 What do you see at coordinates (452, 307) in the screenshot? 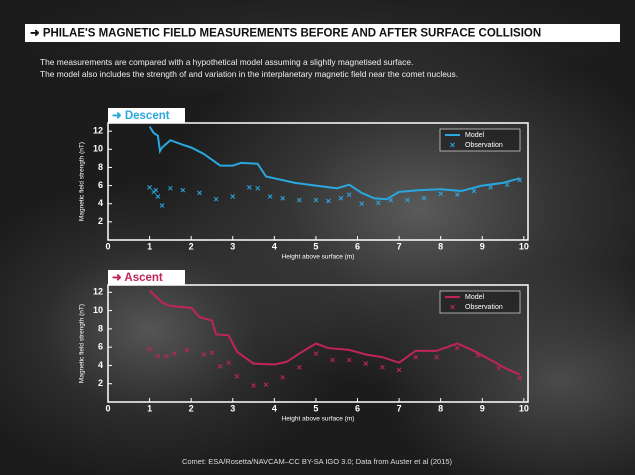
I see `legend-swatch` at bounding box center [452, 307].